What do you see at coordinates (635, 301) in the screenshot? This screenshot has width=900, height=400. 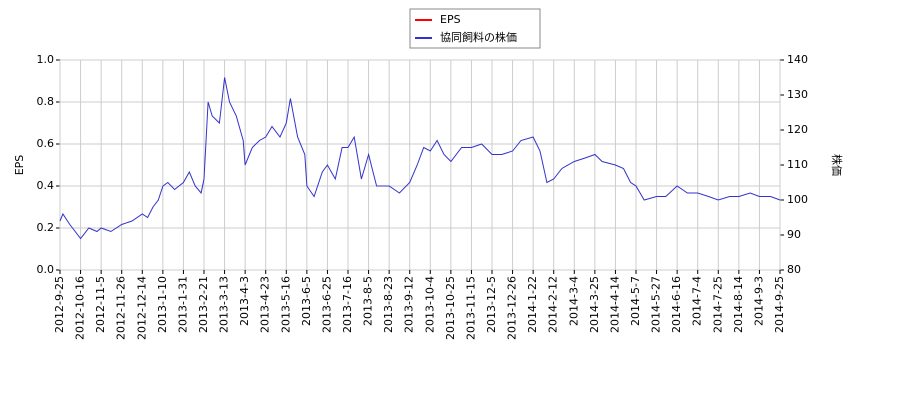 I see `x-tick-label: 2014-5-7` at bounding box center [635, 301].